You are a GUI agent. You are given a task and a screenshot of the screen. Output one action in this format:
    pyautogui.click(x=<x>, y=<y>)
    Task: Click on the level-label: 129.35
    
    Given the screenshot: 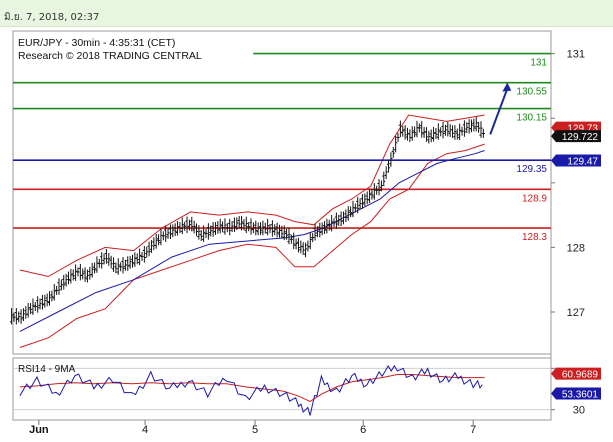 What is the action you would take?
    pyautogui.click(x=531, y=169)
    